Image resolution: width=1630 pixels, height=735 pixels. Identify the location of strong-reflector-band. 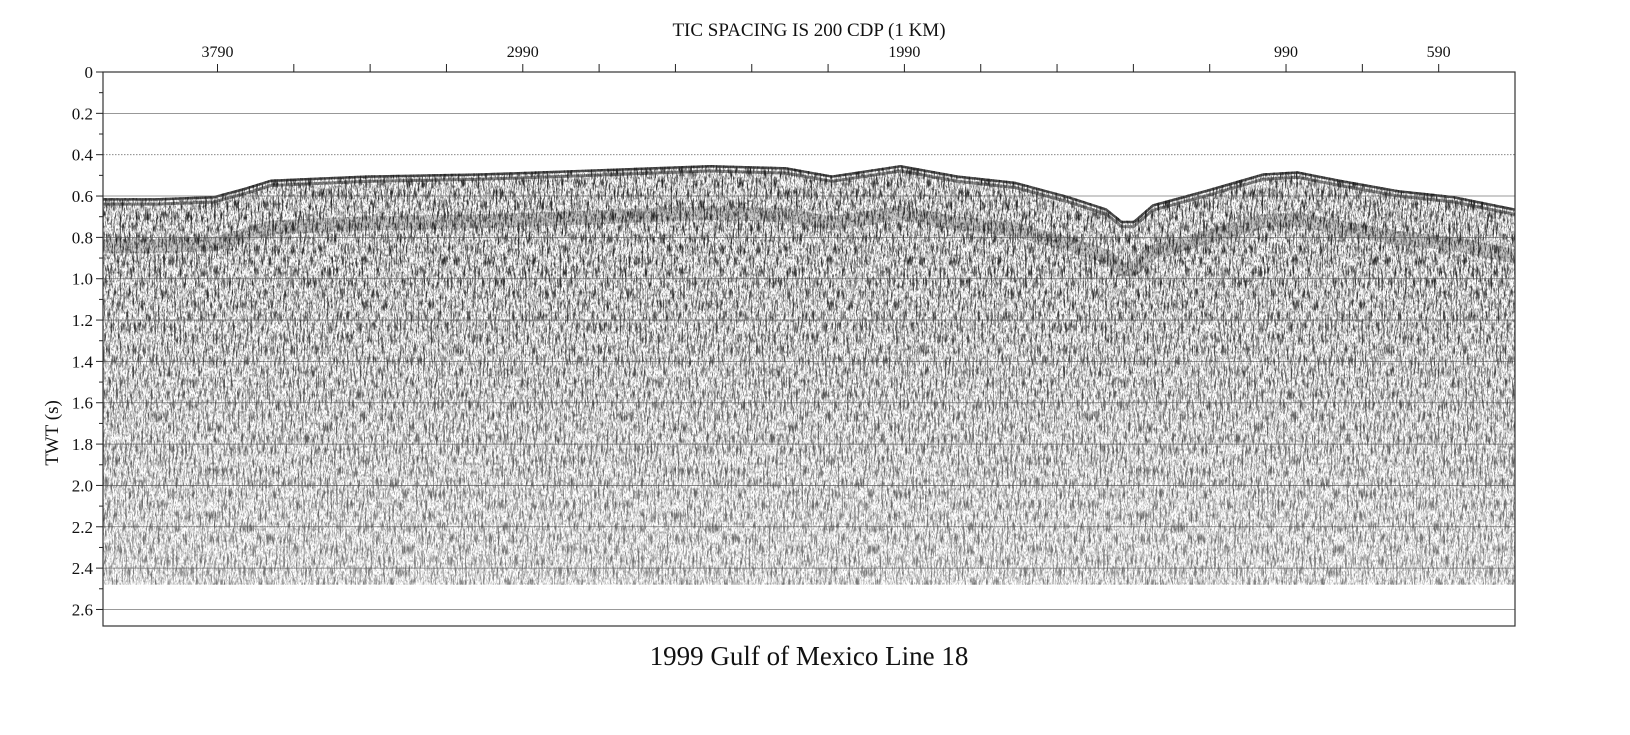
(809, 240).